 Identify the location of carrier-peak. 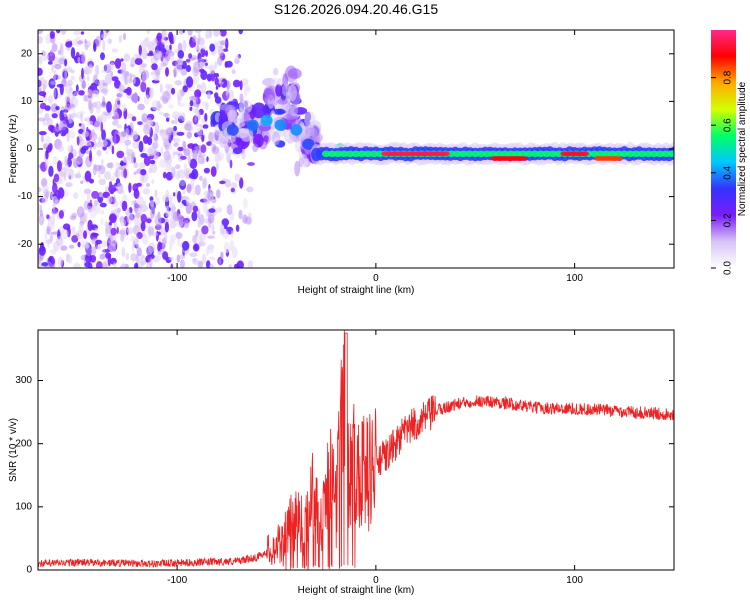
(618, 158).